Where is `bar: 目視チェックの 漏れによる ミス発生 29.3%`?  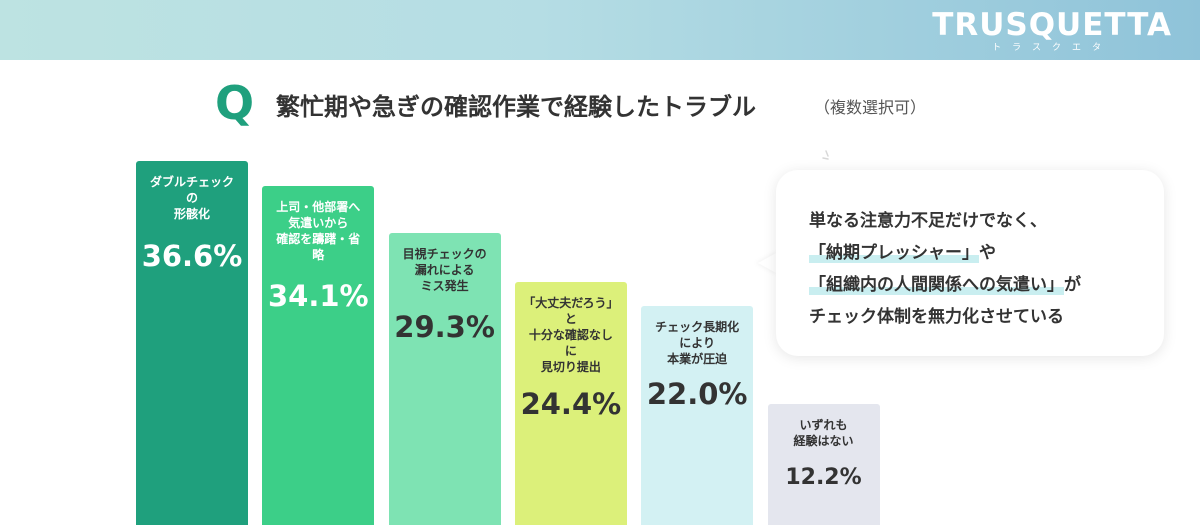
bar: 目視チェックの 漏れによる ミス発生 29.3% is located at coordinates (444, 379).